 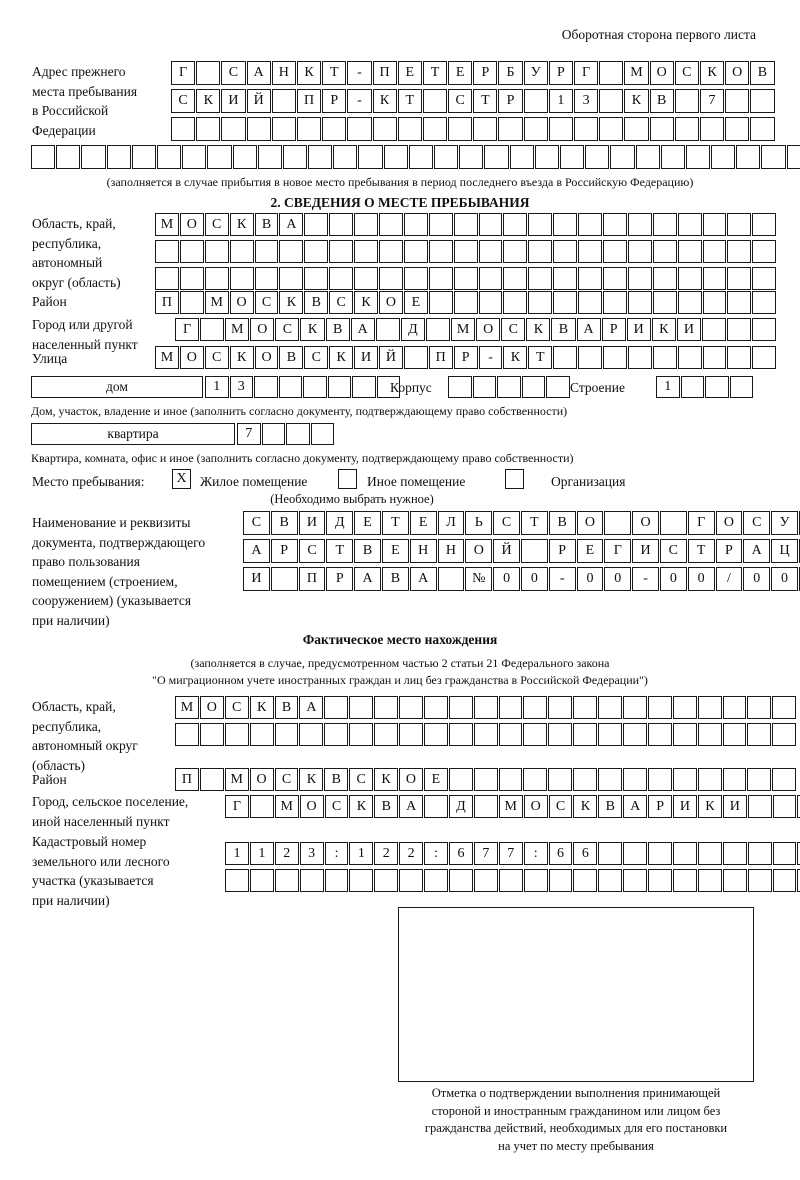 I want to click on comb-cell: Д, so click(x=340, y=523).